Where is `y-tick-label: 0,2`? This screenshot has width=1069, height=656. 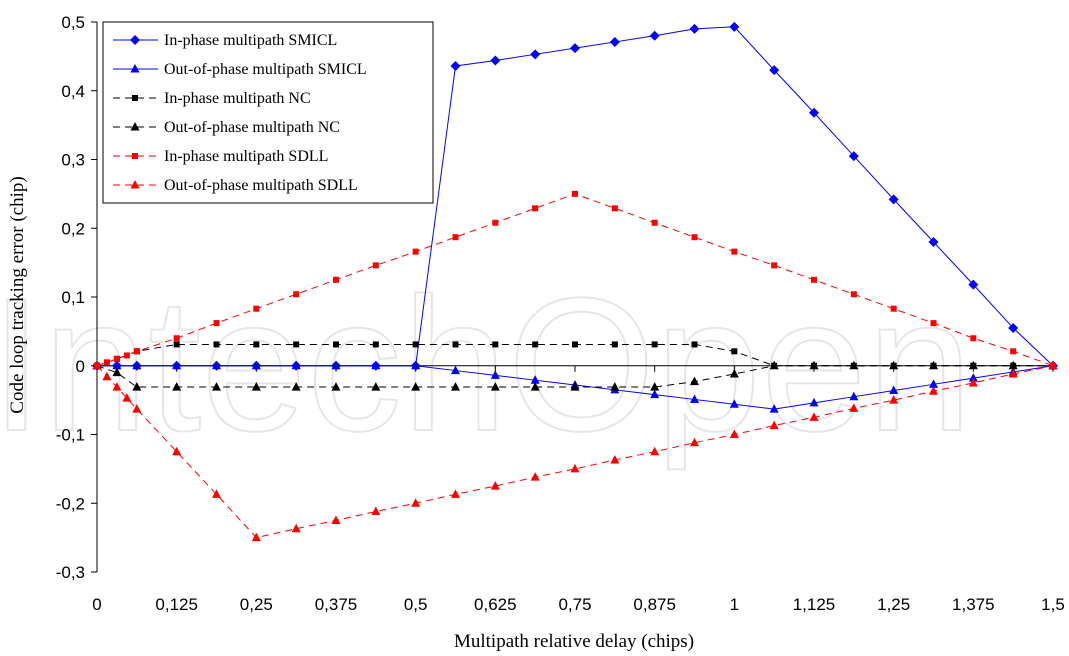
y-tick-label: 0,2 is located at coordinates (73, 228).